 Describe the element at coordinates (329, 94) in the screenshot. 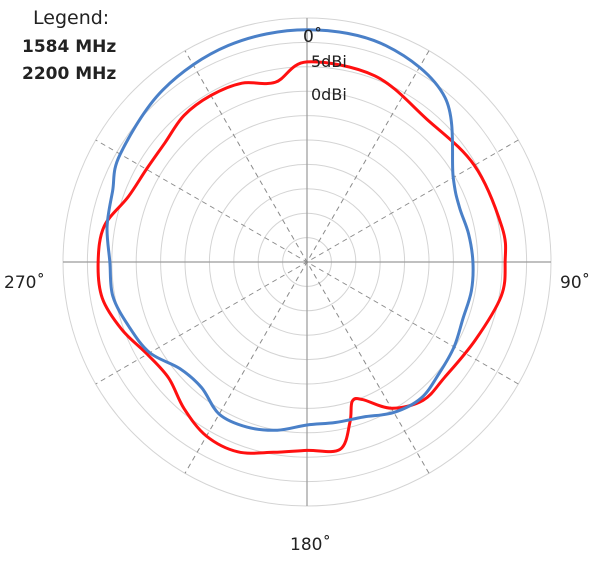

I see `ring-label-0dbi: 0dBi` at that location.